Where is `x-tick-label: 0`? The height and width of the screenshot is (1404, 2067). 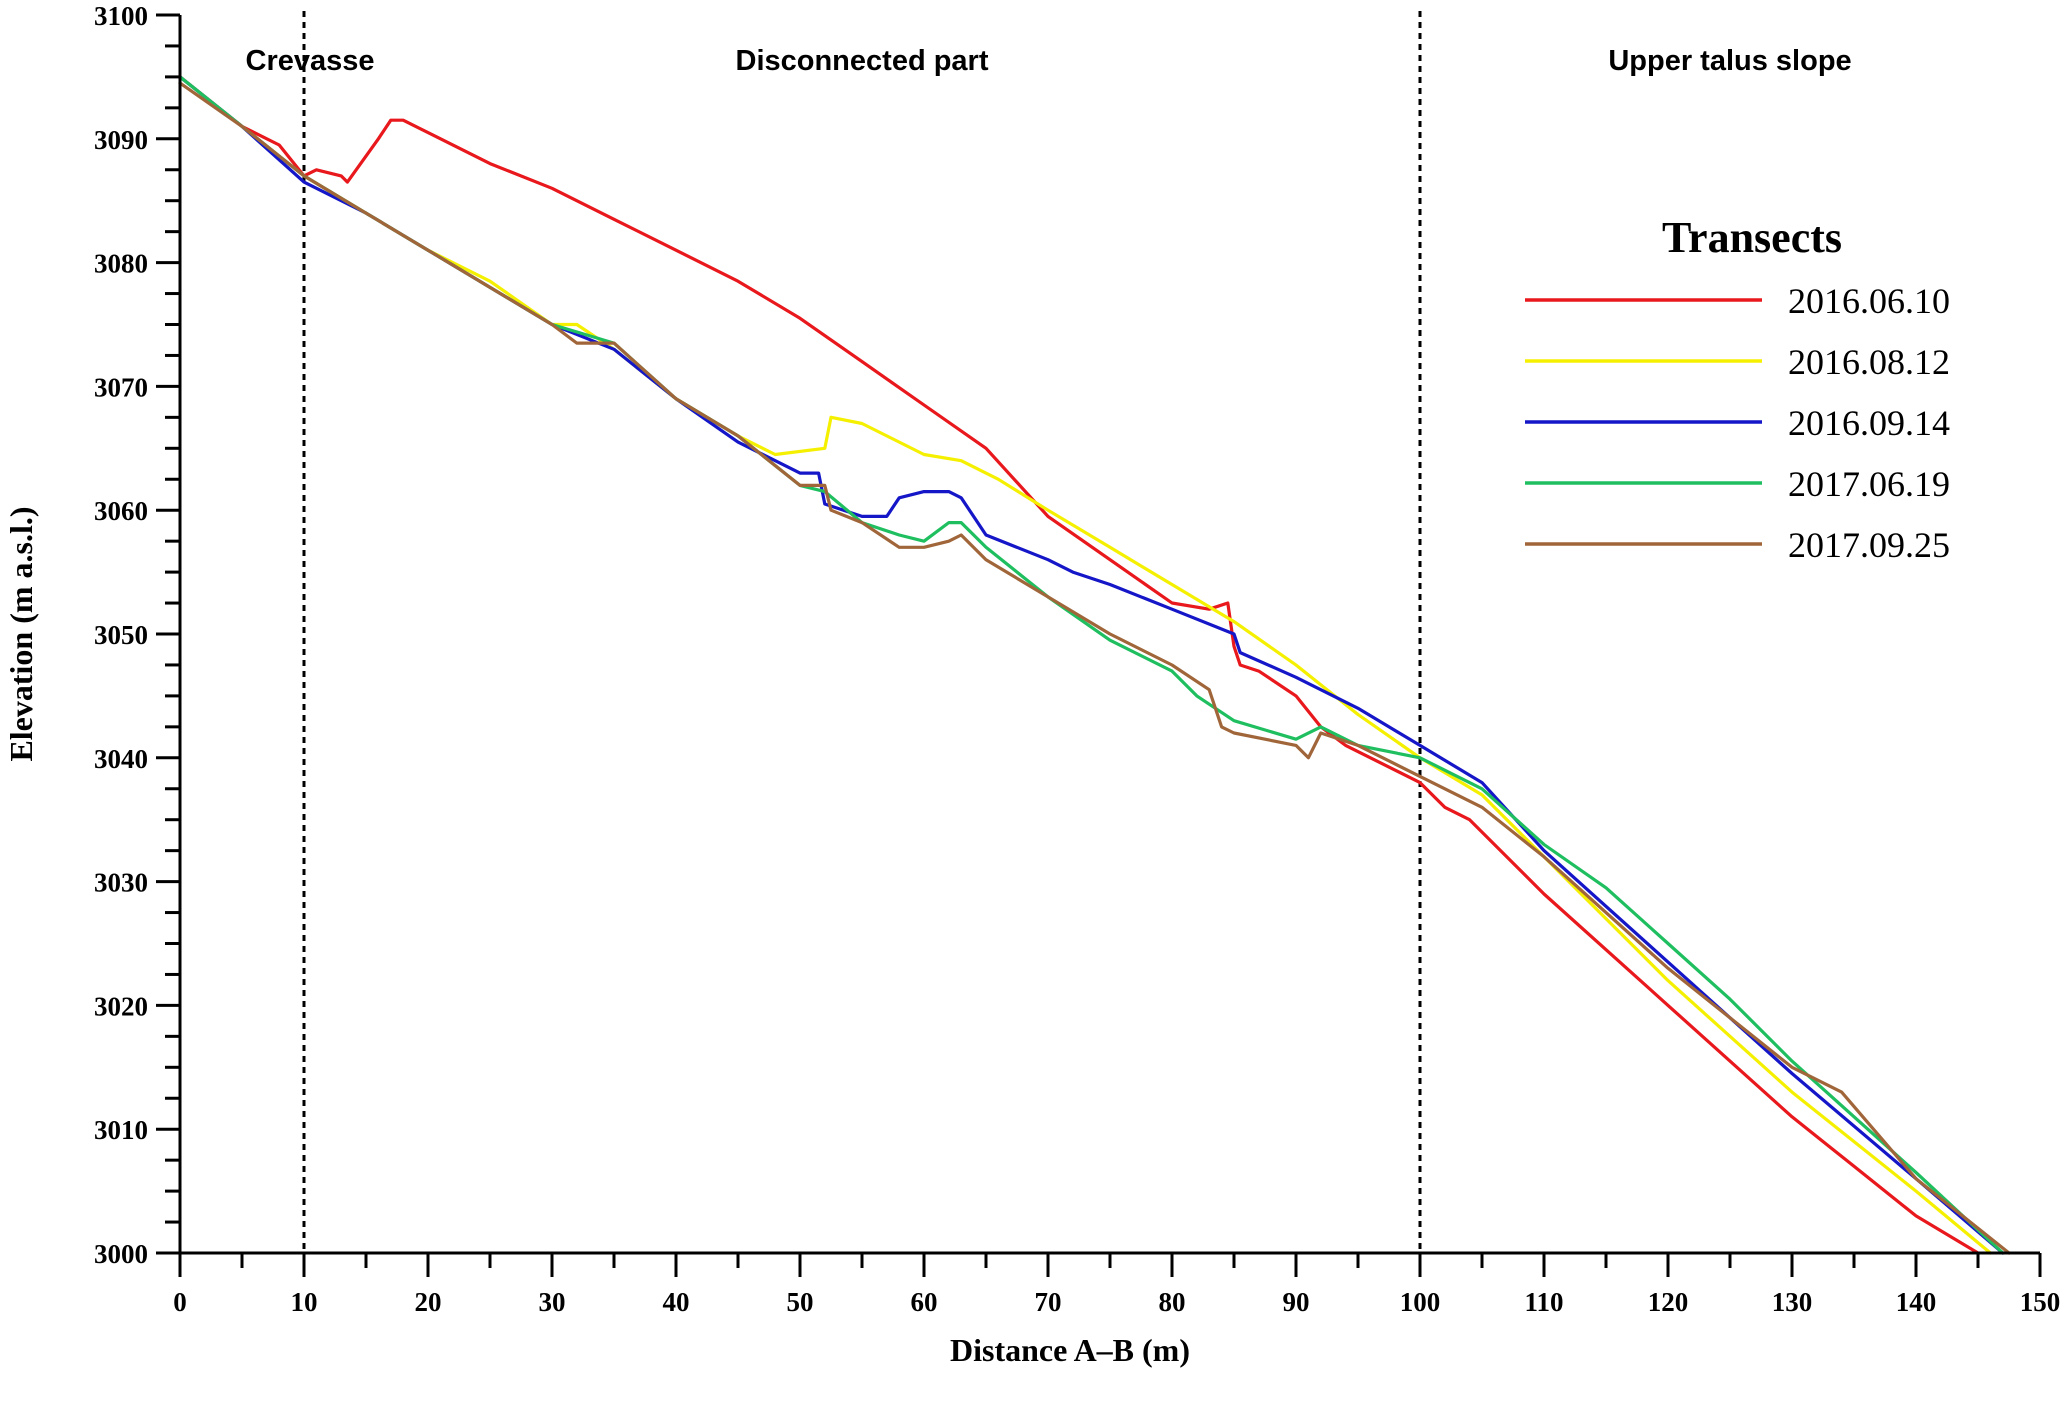 x-tick-label: 0 is located at coordinates (180, 1302).